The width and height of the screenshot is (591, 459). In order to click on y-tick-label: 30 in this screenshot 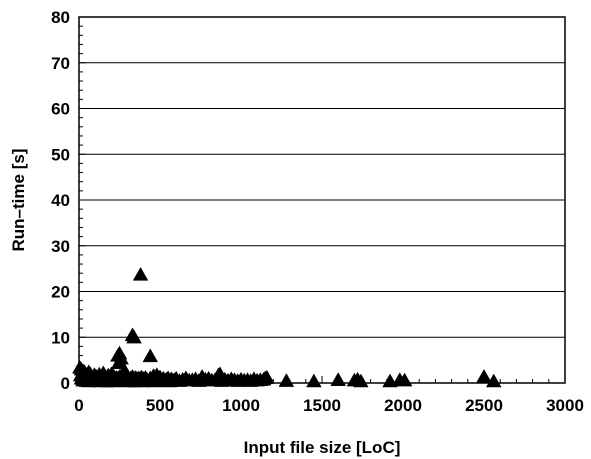, I will do `click(60, 246)`.